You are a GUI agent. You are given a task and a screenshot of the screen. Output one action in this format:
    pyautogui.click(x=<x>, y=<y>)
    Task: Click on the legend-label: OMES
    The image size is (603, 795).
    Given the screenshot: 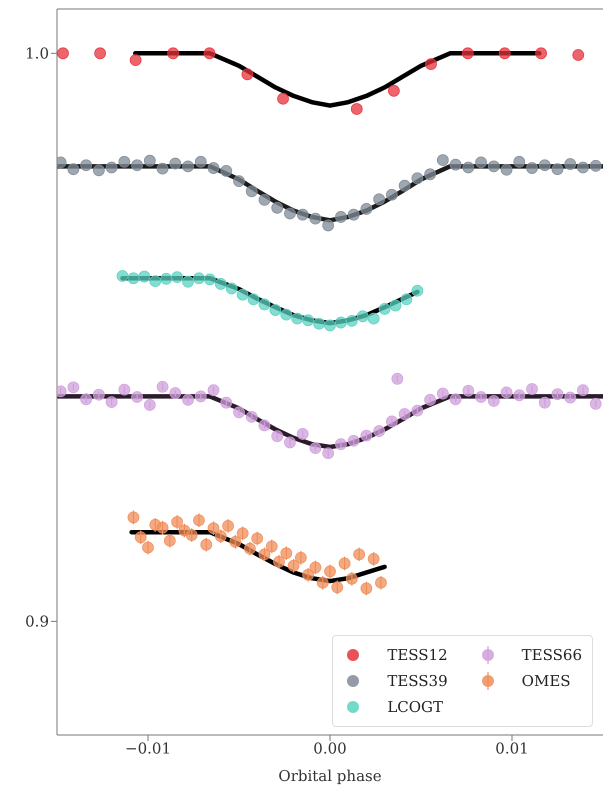 What is the action you would take?
    pyautogui.click(x=546, y=681)
    